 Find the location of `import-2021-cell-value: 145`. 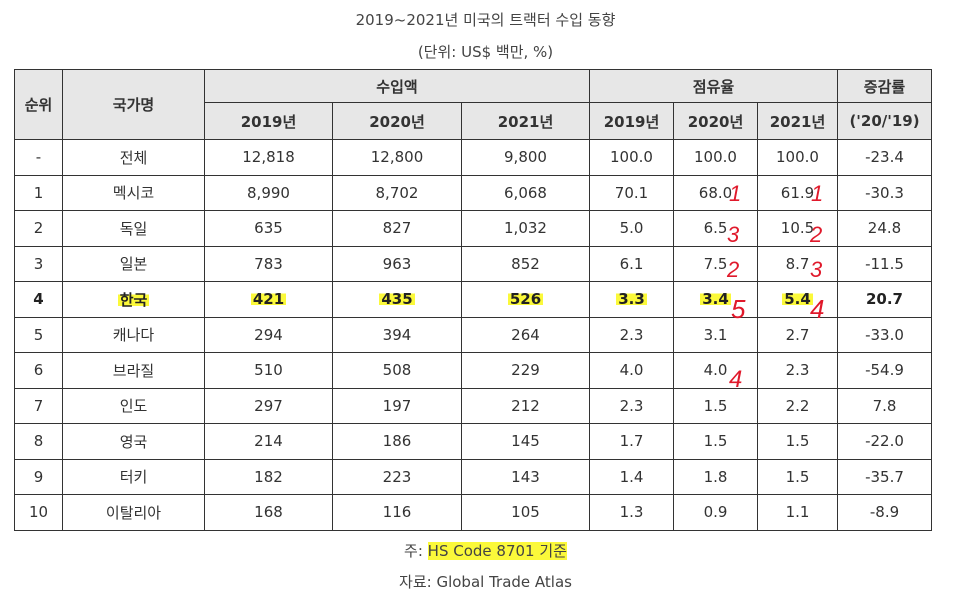

import-2021-cell-value: 145 is located at coordinates (525, 441).